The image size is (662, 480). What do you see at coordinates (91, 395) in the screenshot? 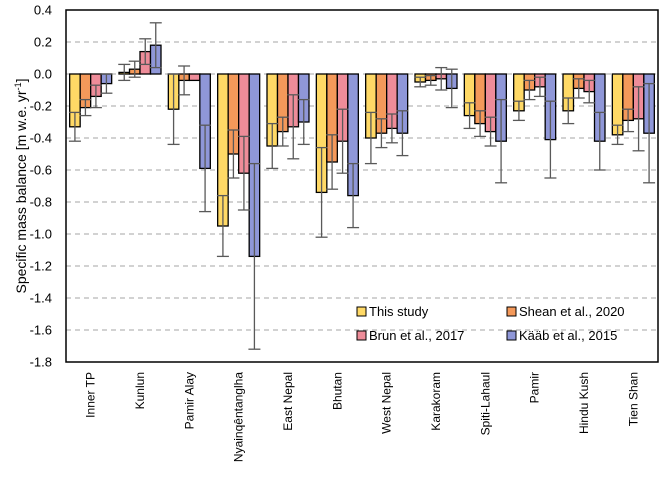
I see `x-category-label: Inner TP` at bounding box center [91, 395].